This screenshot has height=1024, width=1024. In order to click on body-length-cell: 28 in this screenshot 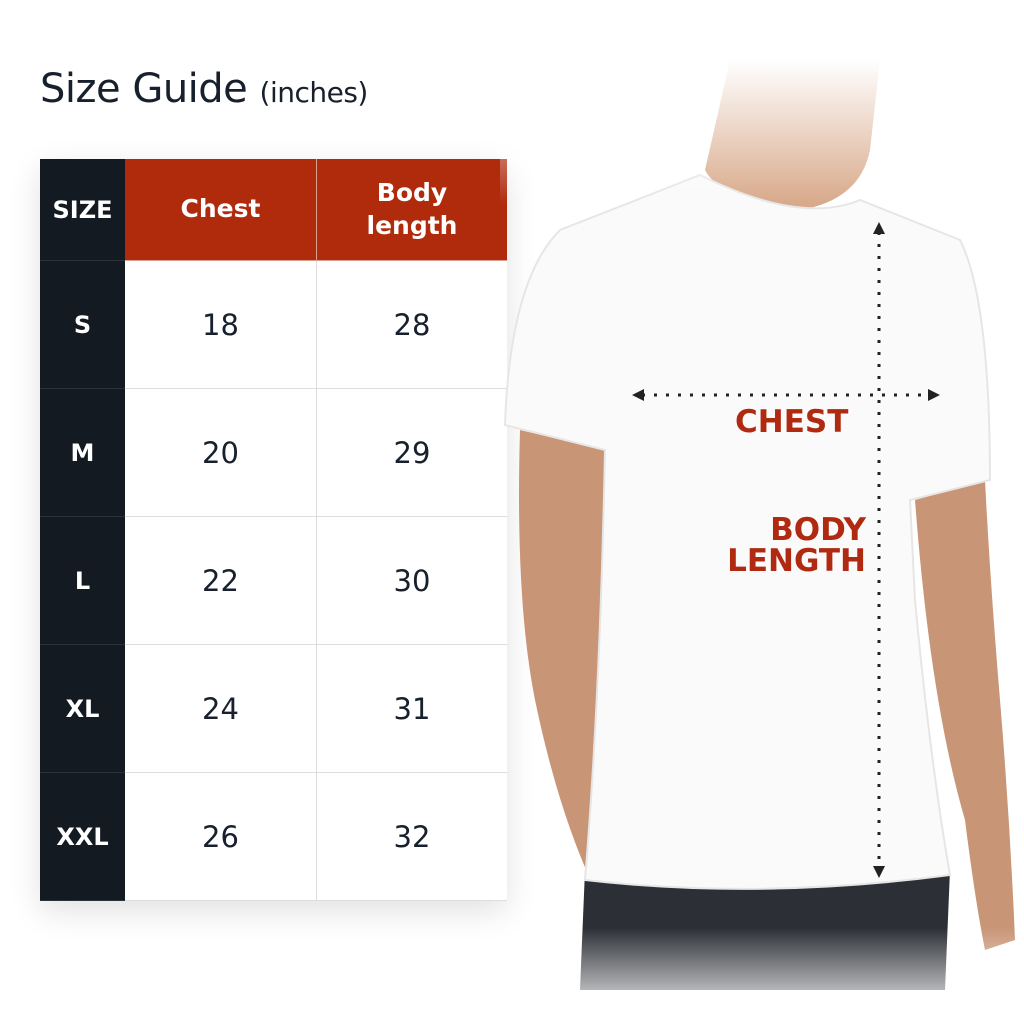, I will do `click(412, 325)`.